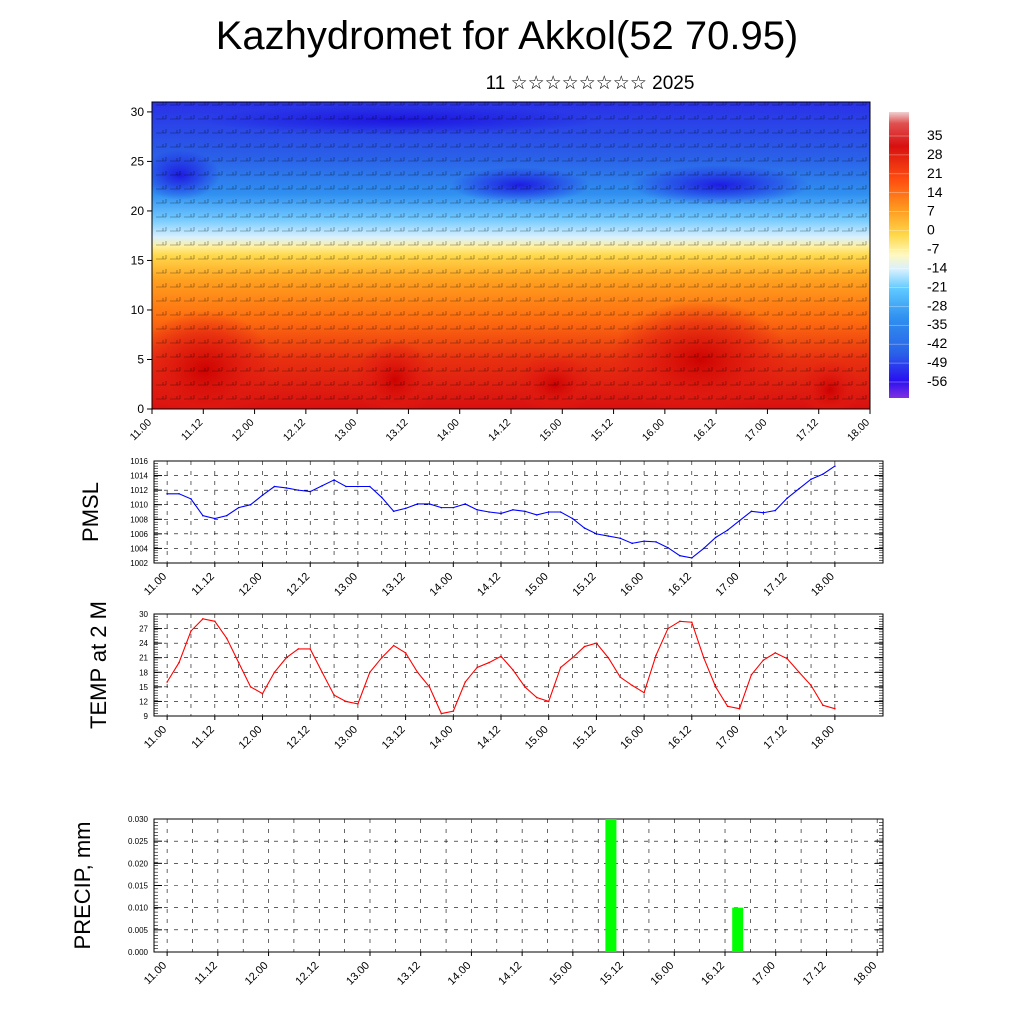 The width and height of the screenshot is (1024, 1024). What do you see at coordinates (935, 192) in the screenshot?
I see `colorbar-label: 14` at bounding box center [935, 192].